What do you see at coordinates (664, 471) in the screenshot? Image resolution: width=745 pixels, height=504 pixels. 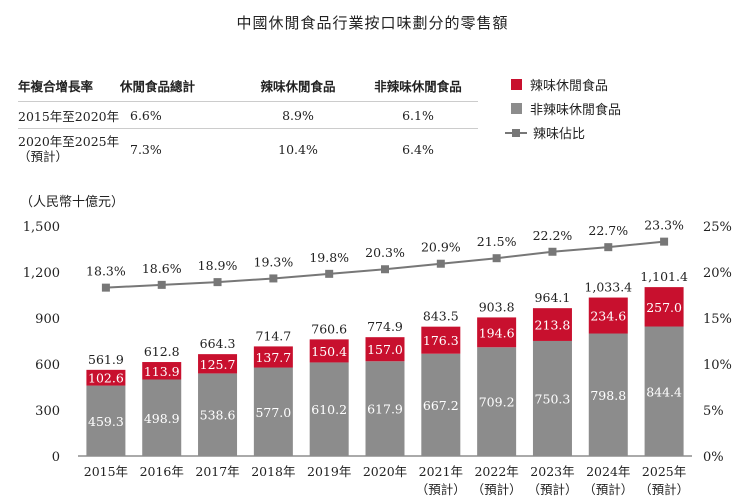 I see `x-tick-label: 2025年` at bounding box center [664, 471].